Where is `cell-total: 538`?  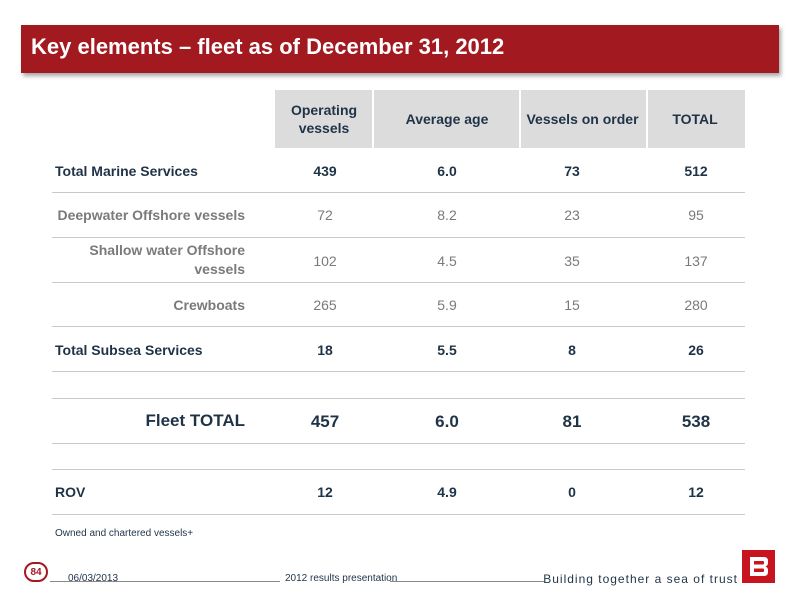 cell-total: 538 is located at coordinates (696, 421).